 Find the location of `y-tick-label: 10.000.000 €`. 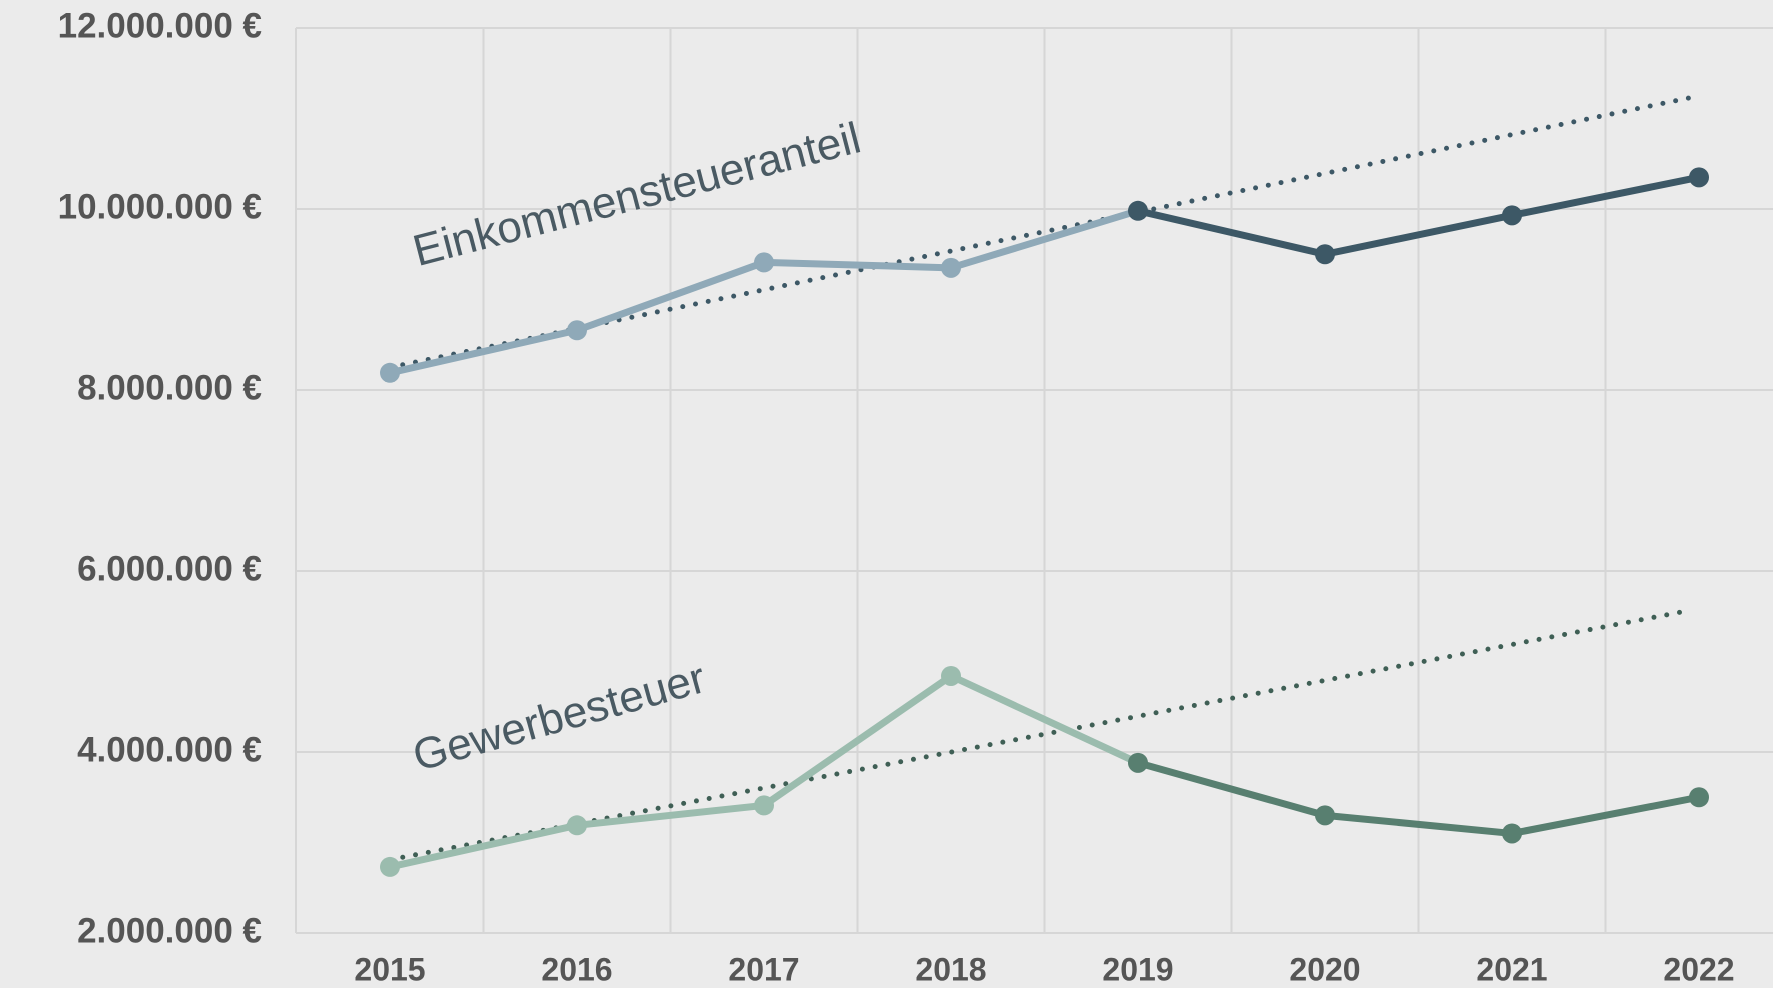

y-tick-label: 10.000.000 € is located at coordinates (160, 206).